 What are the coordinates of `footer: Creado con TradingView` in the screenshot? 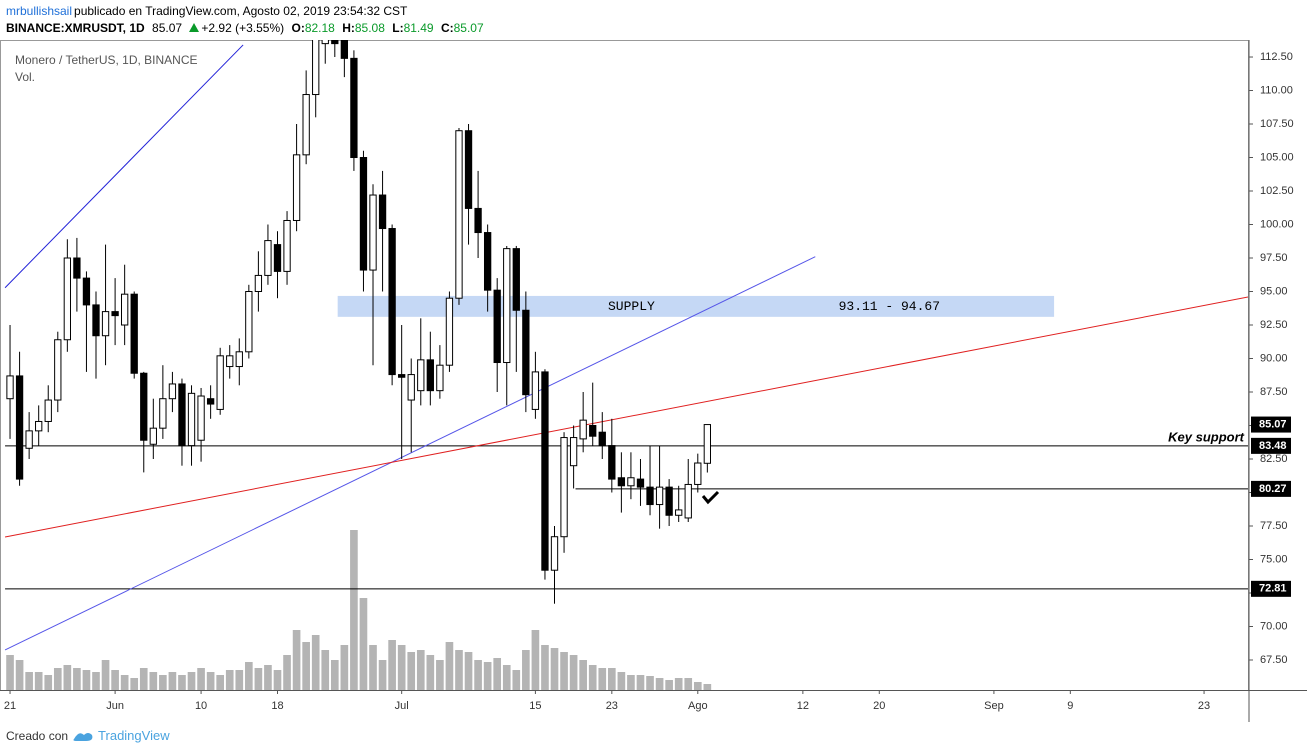 It's located at (88, 735).